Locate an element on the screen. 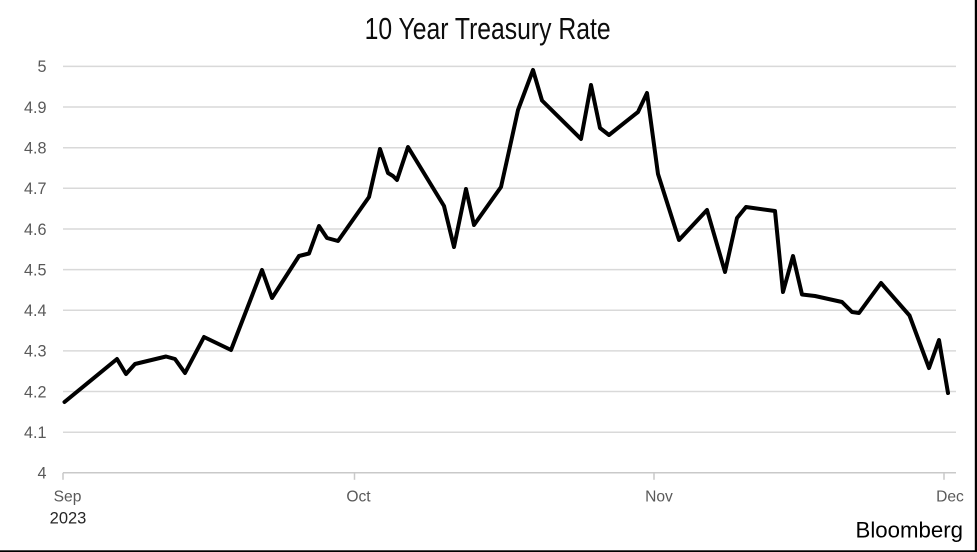 This screenshot has height=552, width=977. svg-text: 5 is located at coordinates (41, 67).